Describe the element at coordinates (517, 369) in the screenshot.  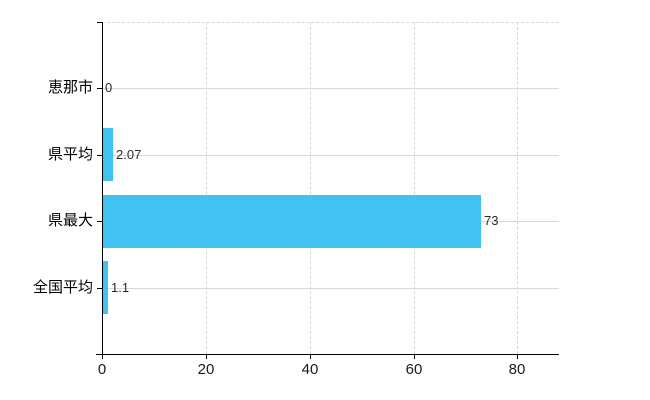
I see `x-tick-label: 80` at that location.